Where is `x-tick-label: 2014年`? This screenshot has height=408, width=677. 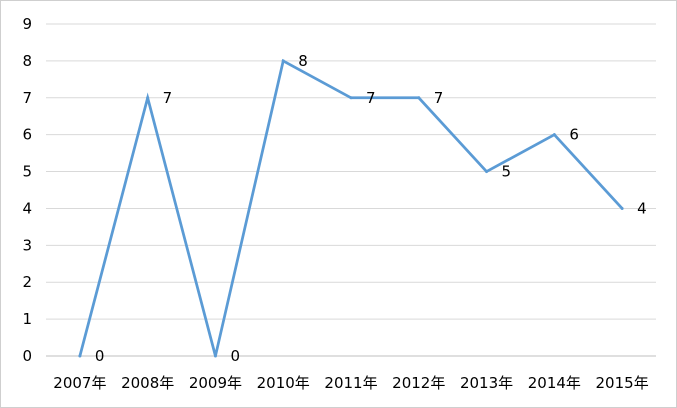
x-tick-label: 2014年 is located at coordinates (554, 383).